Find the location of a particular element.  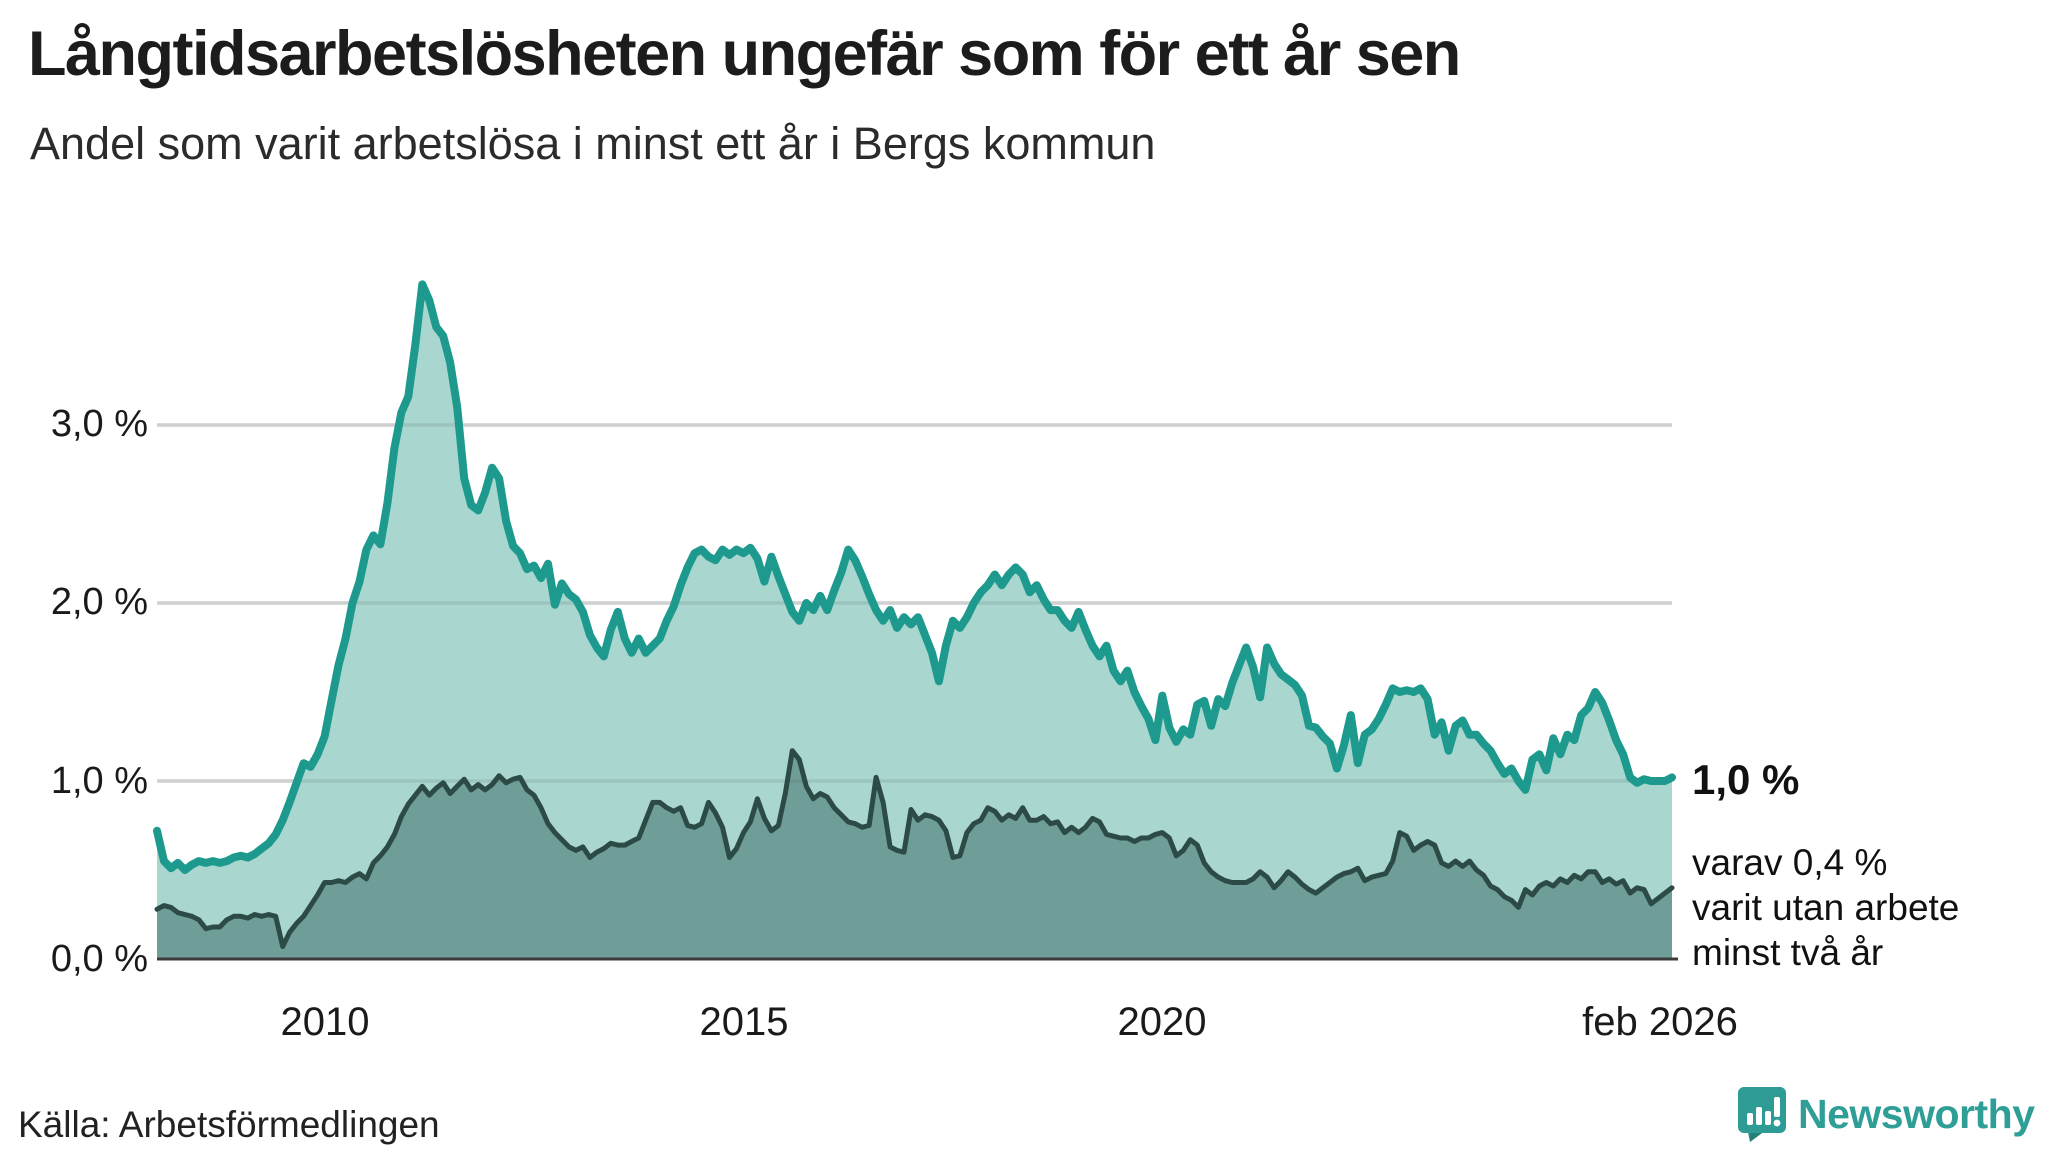

x-tick-2010: 2010 is located at coordinates (325, 1022).